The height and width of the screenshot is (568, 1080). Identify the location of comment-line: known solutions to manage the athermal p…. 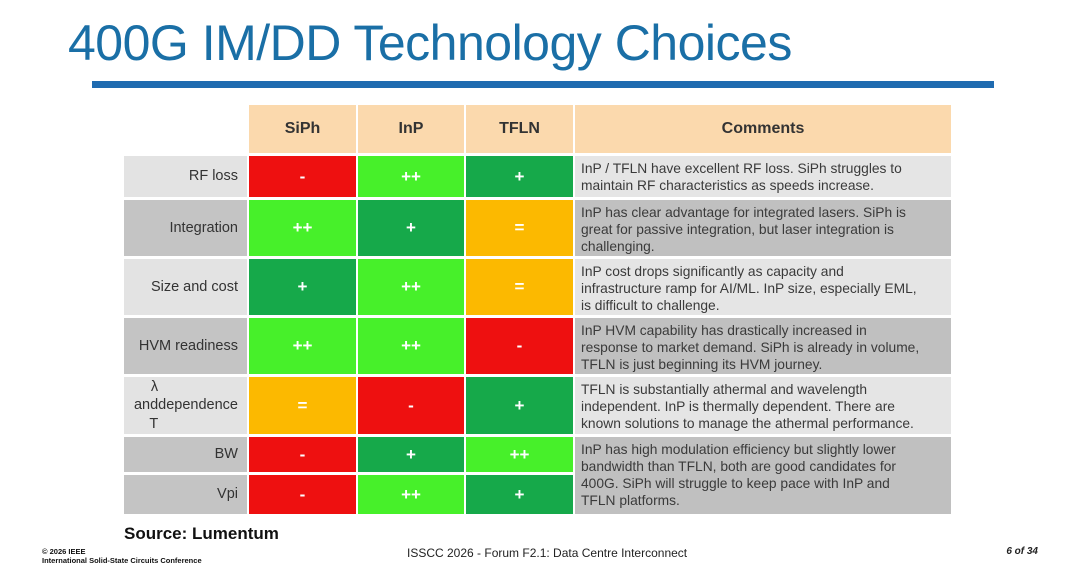
(747, 423).